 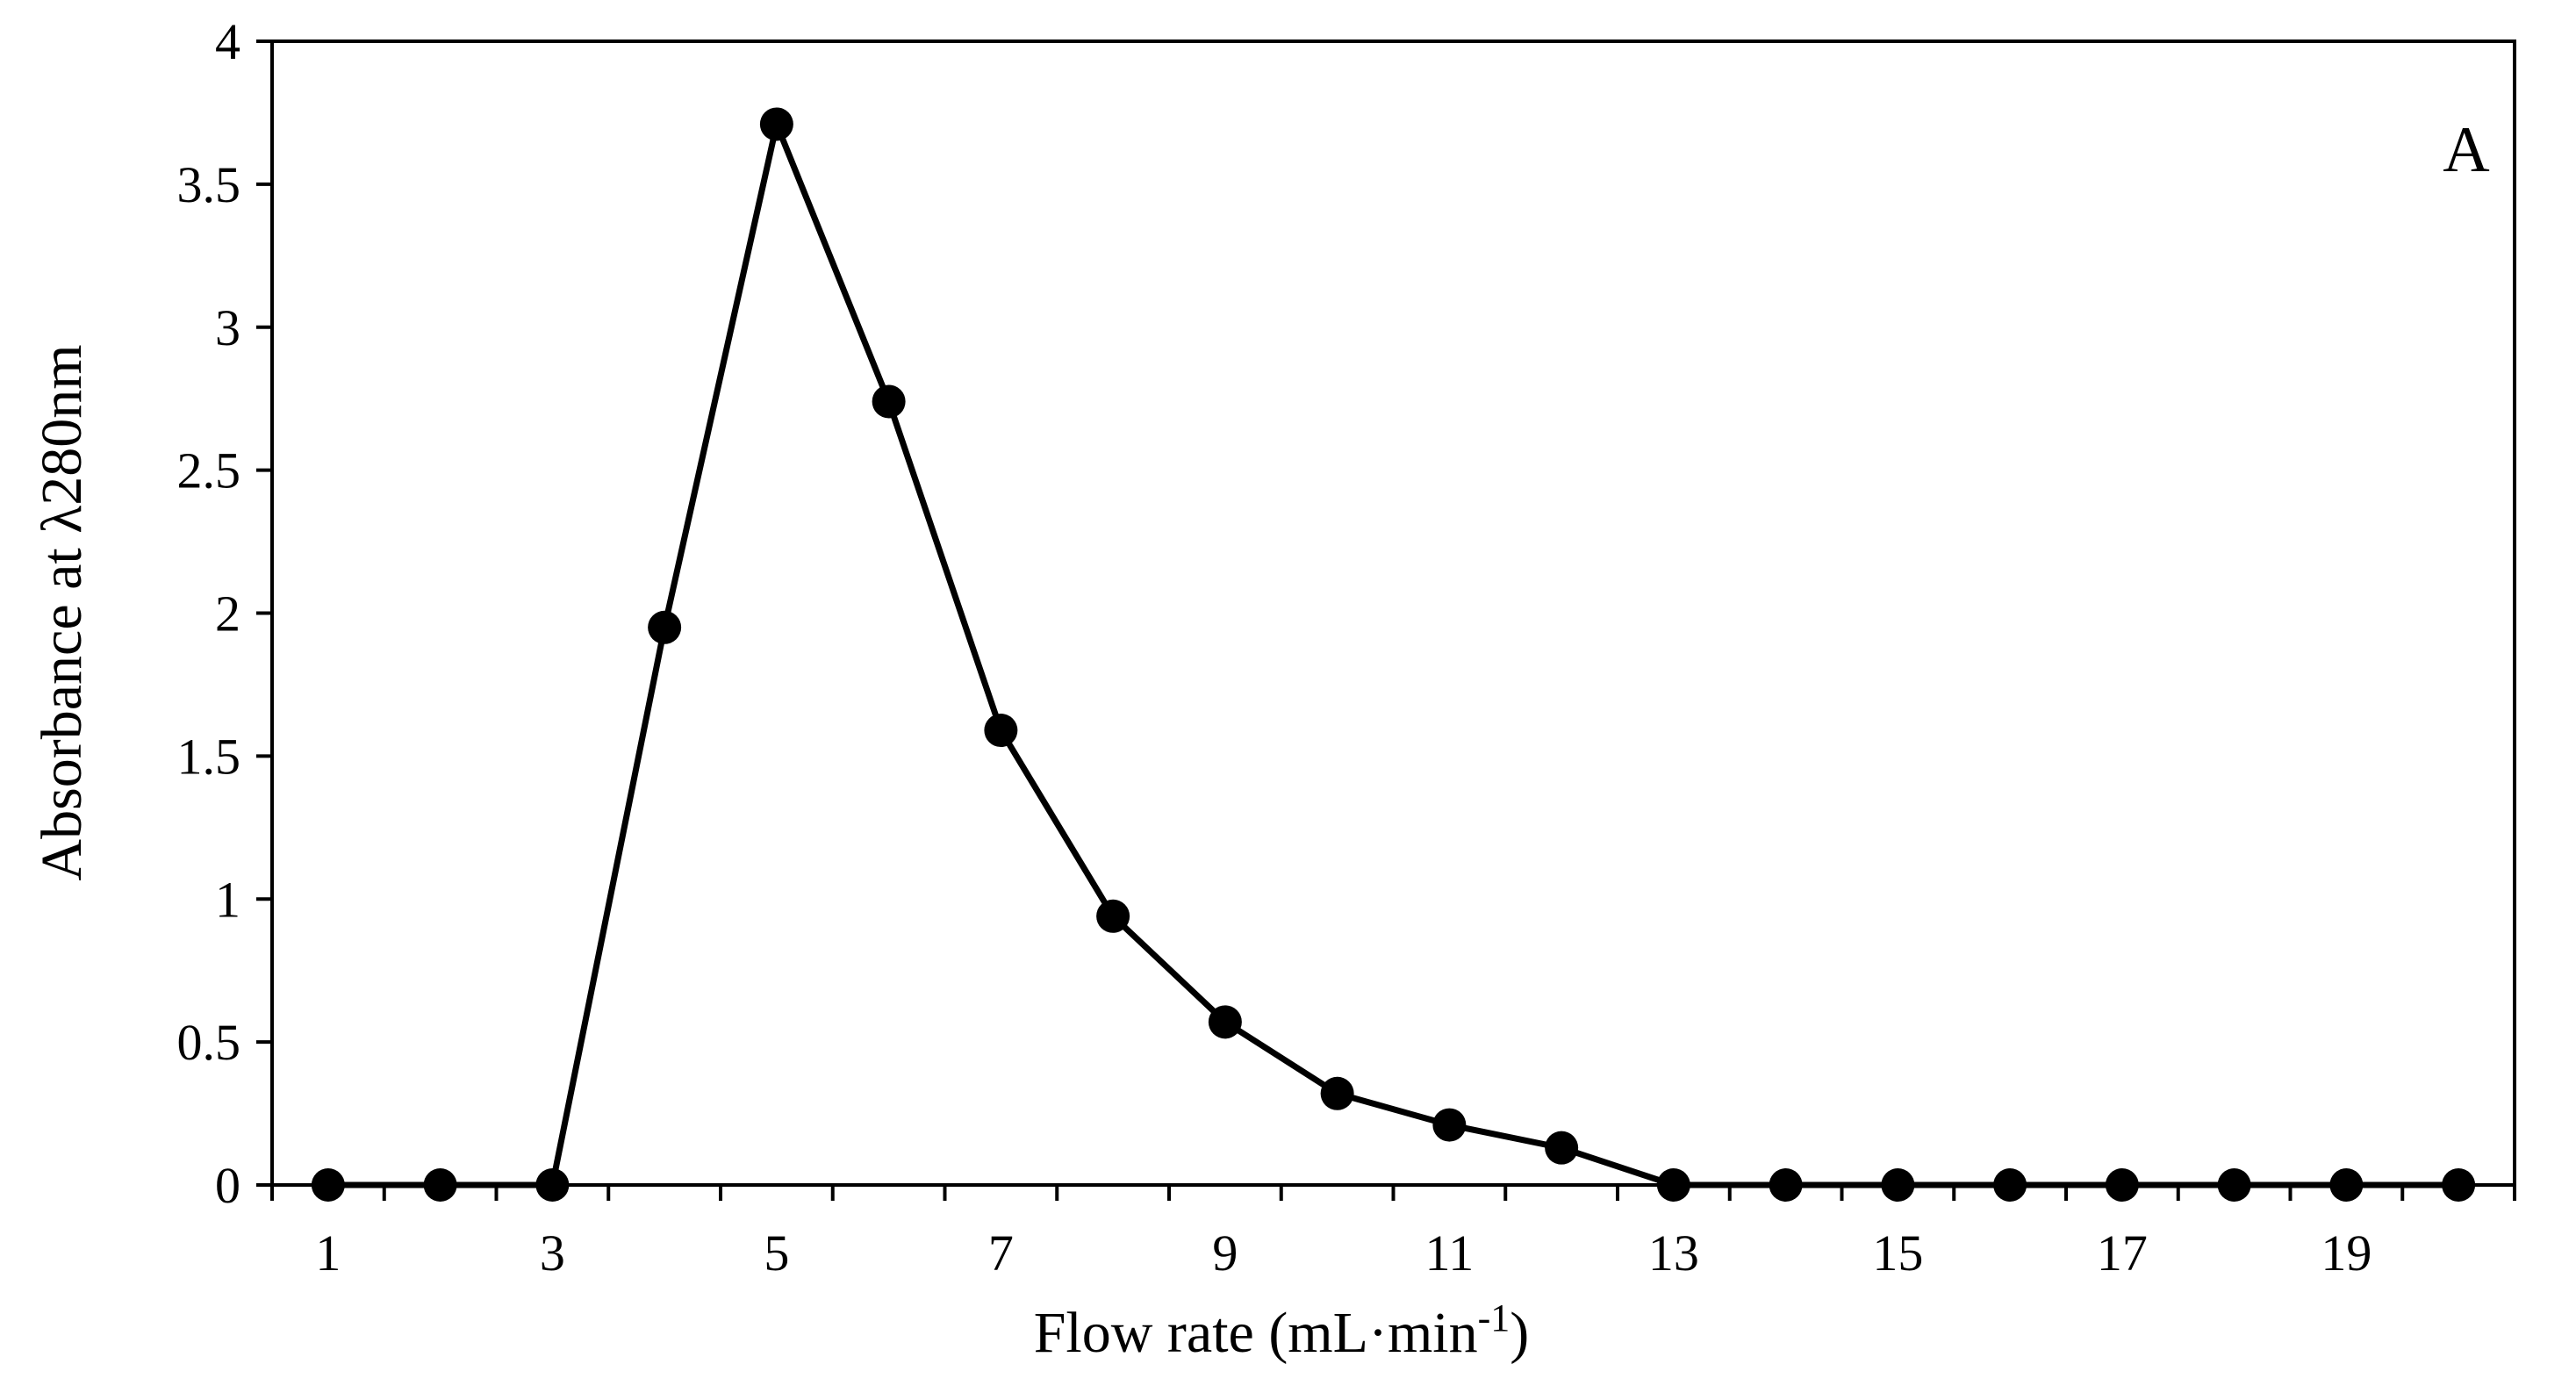 I want to click on y-tick-label: 4, so click(x=228, y=42).